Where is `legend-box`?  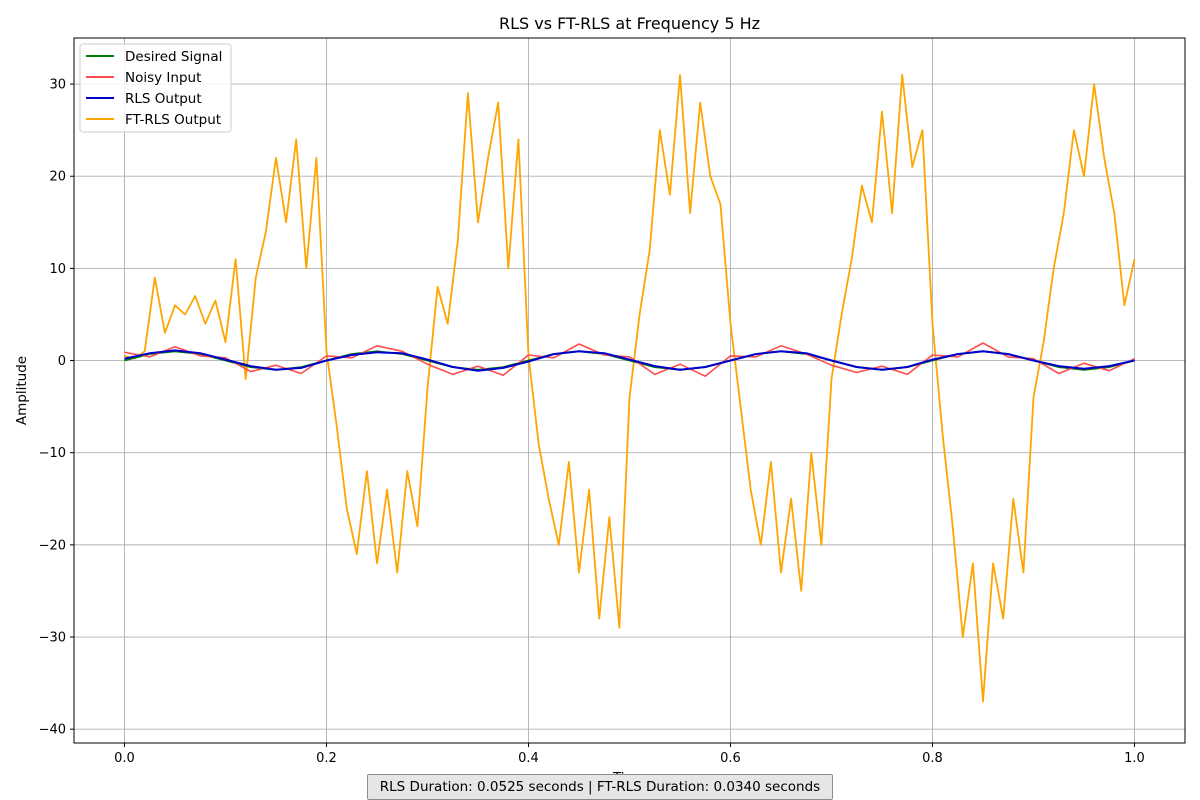 legend-box is located at coordinates (155, 88).